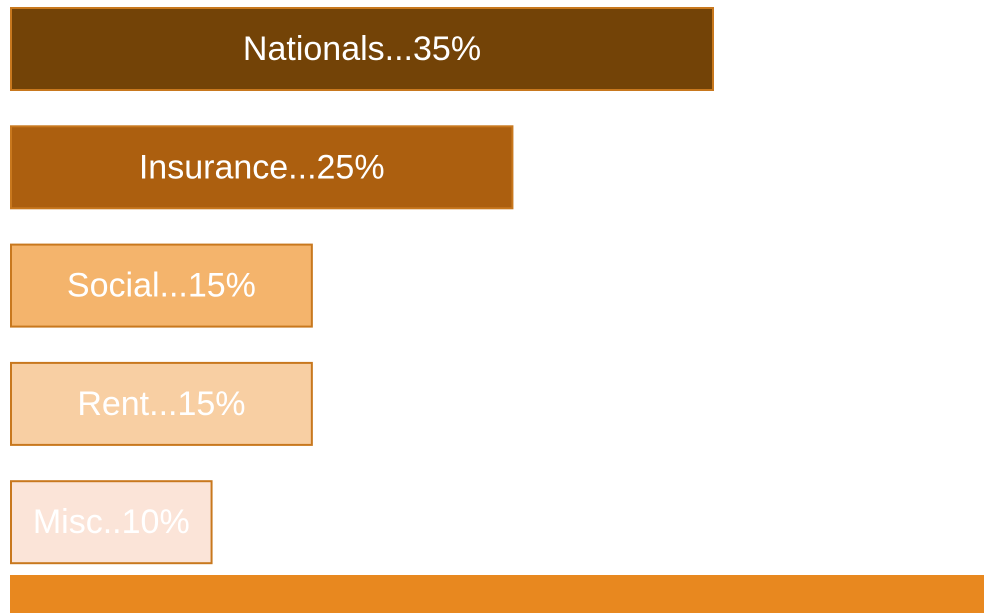 Image resolution: width=984 pixels, height=613 pixels. I want to click on bar-label: Misc..10%, so click(111, 522).